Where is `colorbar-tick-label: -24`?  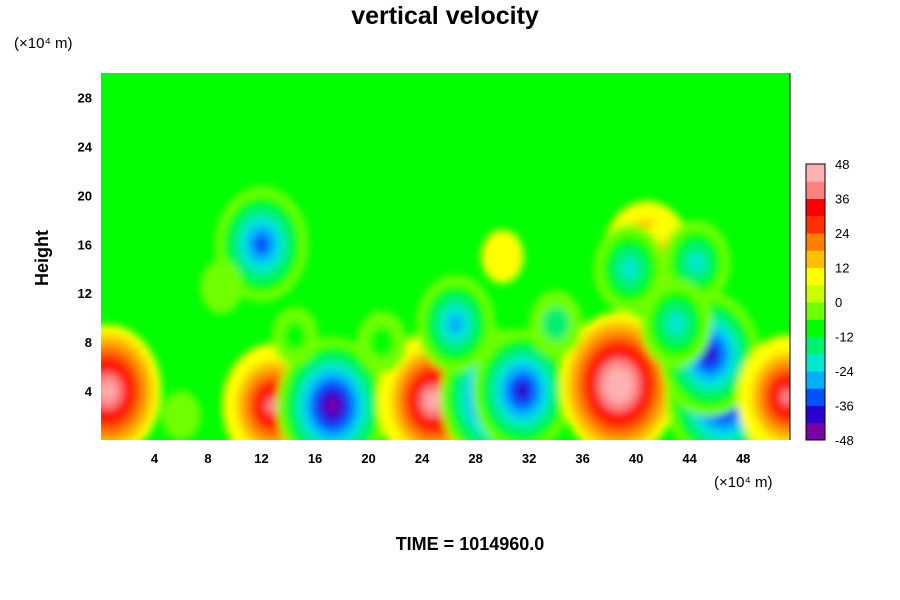 colorbar-tick-label: -24 is located at coordinates (844, 371).